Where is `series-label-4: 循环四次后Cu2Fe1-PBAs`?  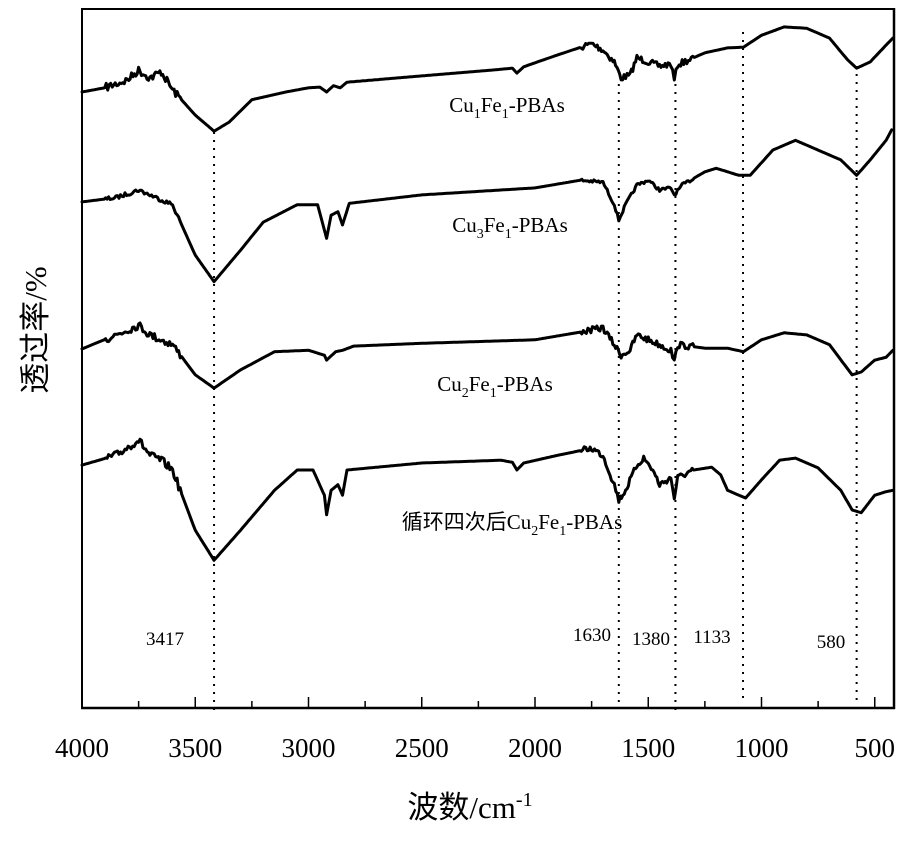 series-label-4: 循环四次后Cu2Fe1-PBAs is located at coordinates (512, 524).